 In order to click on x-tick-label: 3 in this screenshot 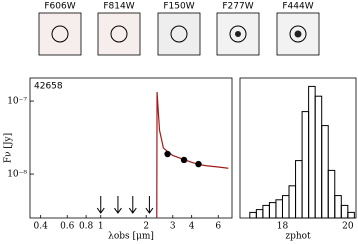, I will do `click(173, 227)`.